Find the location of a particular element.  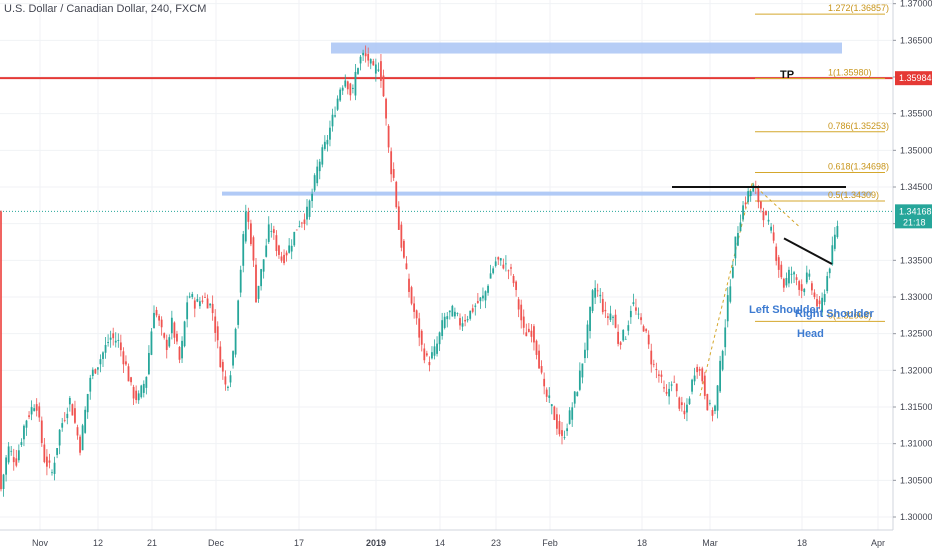

countdown-text: 21:18 is located at coordinates (914, 222).